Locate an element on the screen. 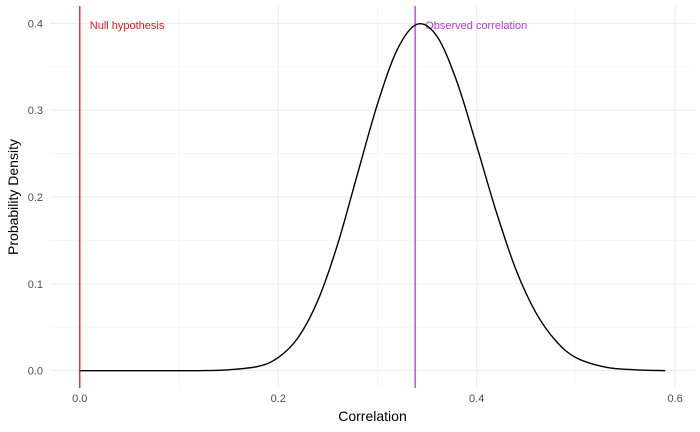 The image size is (700, 432). y-tick-label: 0.3 is located at coordinates (35, 111).